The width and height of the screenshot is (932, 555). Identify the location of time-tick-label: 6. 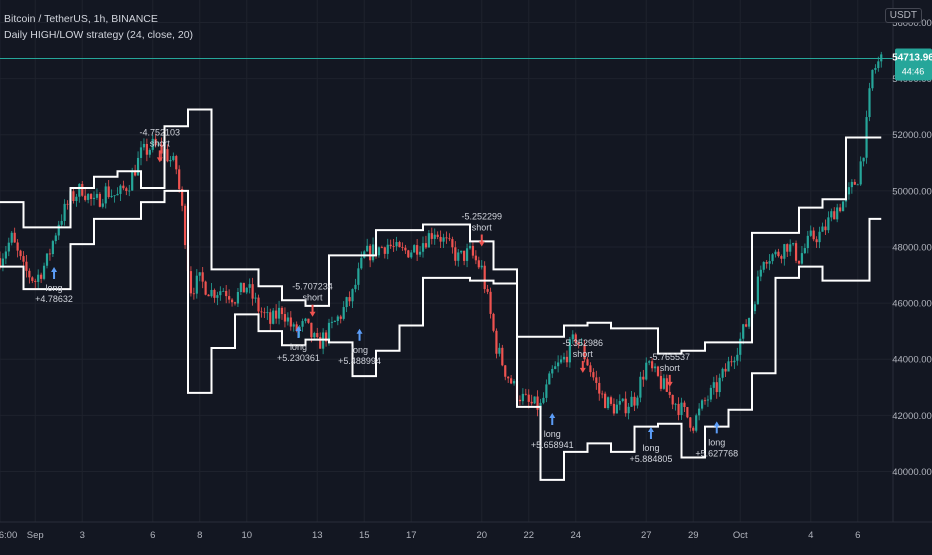
(857, 535).